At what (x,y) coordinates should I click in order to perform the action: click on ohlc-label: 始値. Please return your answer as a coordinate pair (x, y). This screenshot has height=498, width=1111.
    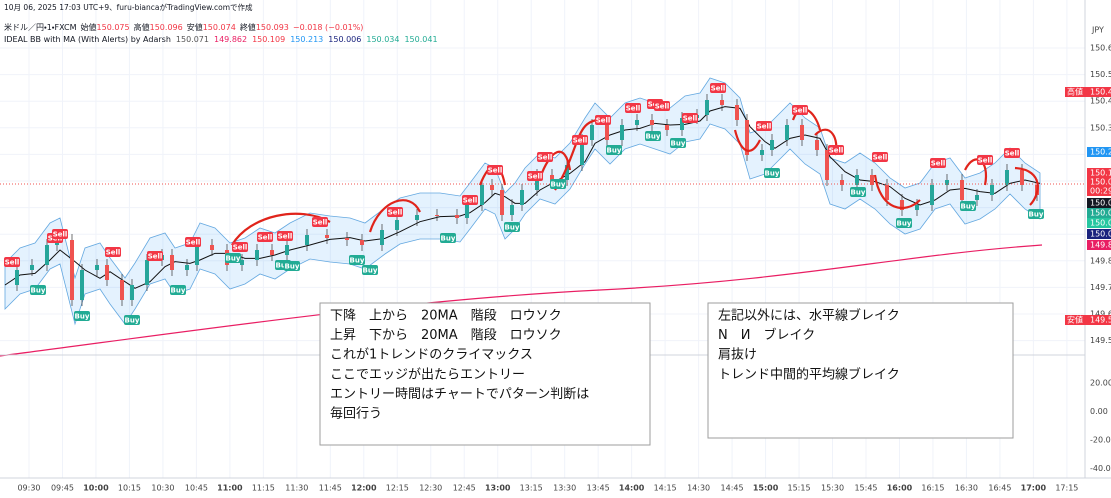
    Looking at the image, I should click on (89, 27).